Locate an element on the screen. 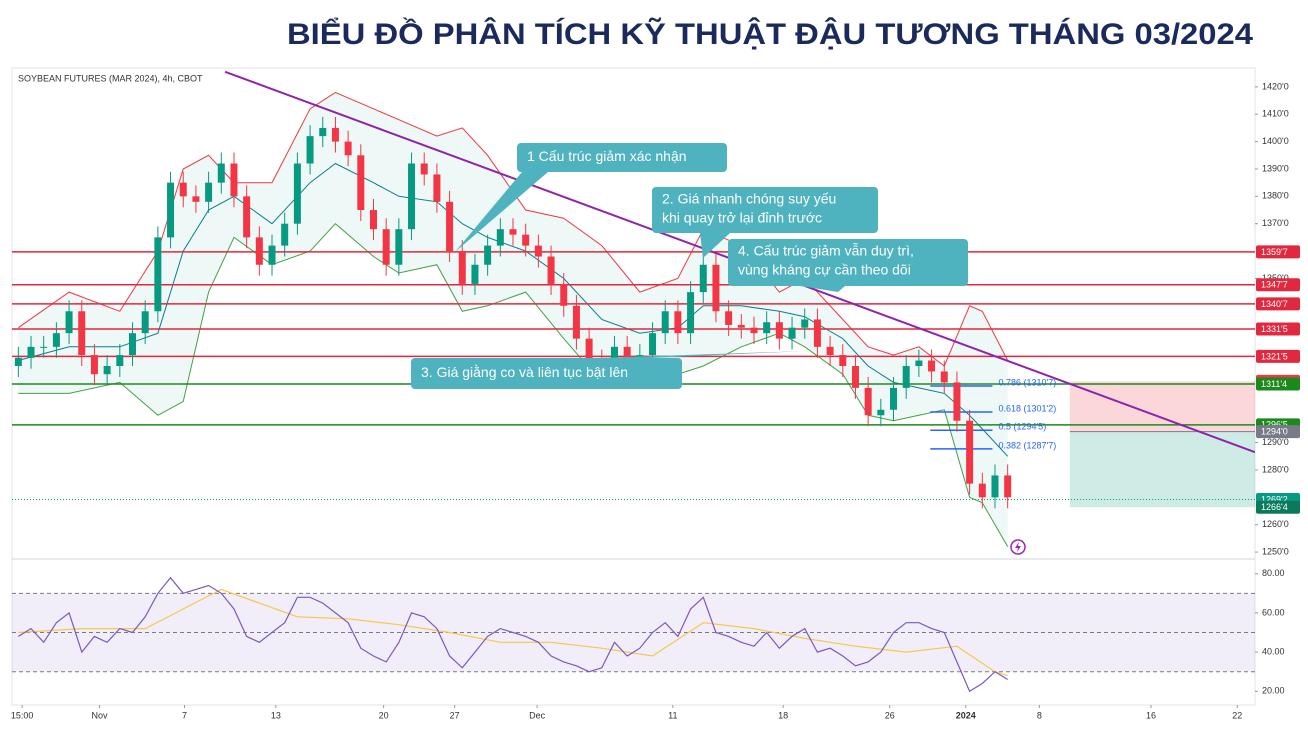  level-label: 1266'4 is located at coordinates (1274, 507).